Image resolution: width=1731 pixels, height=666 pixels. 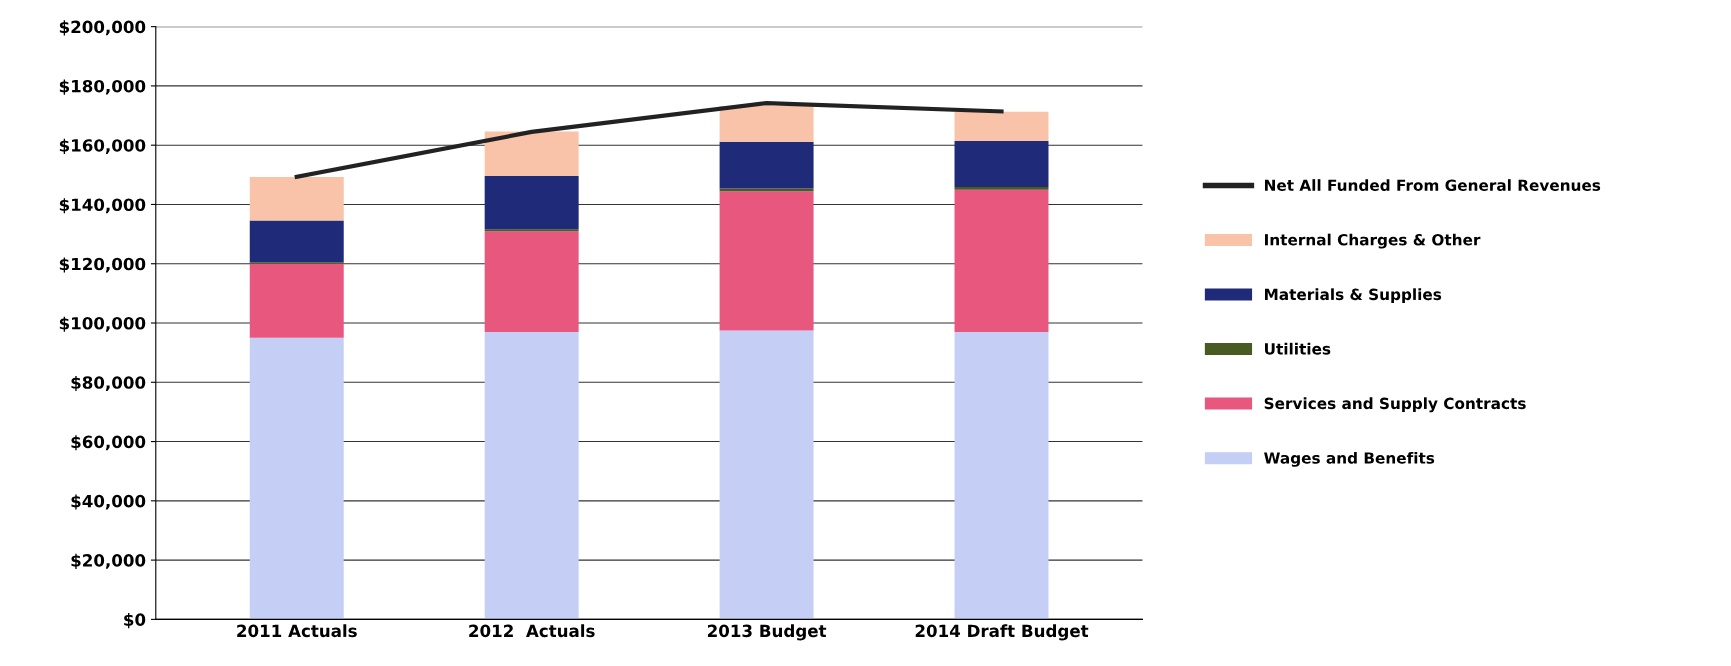 I want to click on legend-label: Utilities, so click(x=1298, y=348).